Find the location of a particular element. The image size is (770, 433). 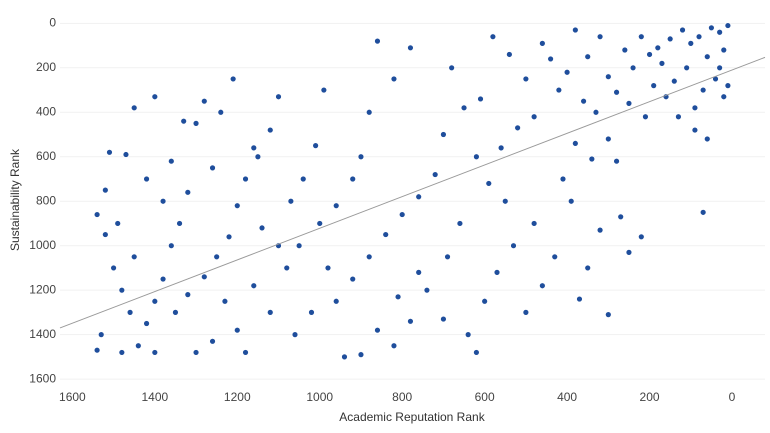

y-tick-label: 1600 is located at coordinates (42, 378).